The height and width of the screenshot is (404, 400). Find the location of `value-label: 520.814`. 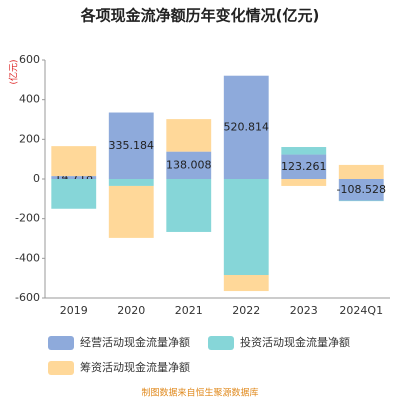

value-label: 520.814 is located at coordinates (247, 126).